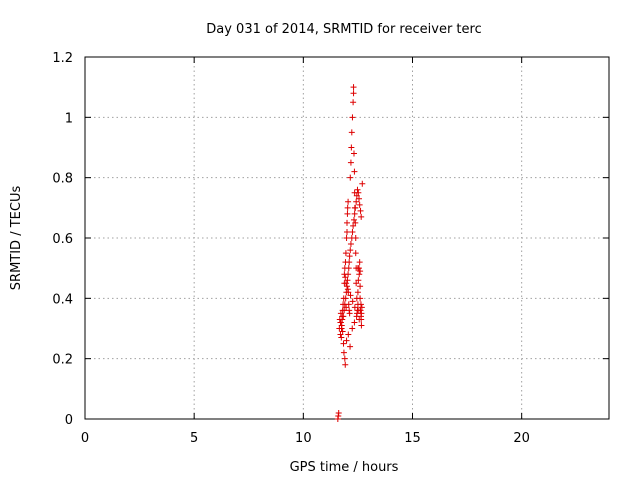 Image resolution: width=640 pixels, height=480 pixels. I want to click on x-tick-label: 5, so click(194, 438).